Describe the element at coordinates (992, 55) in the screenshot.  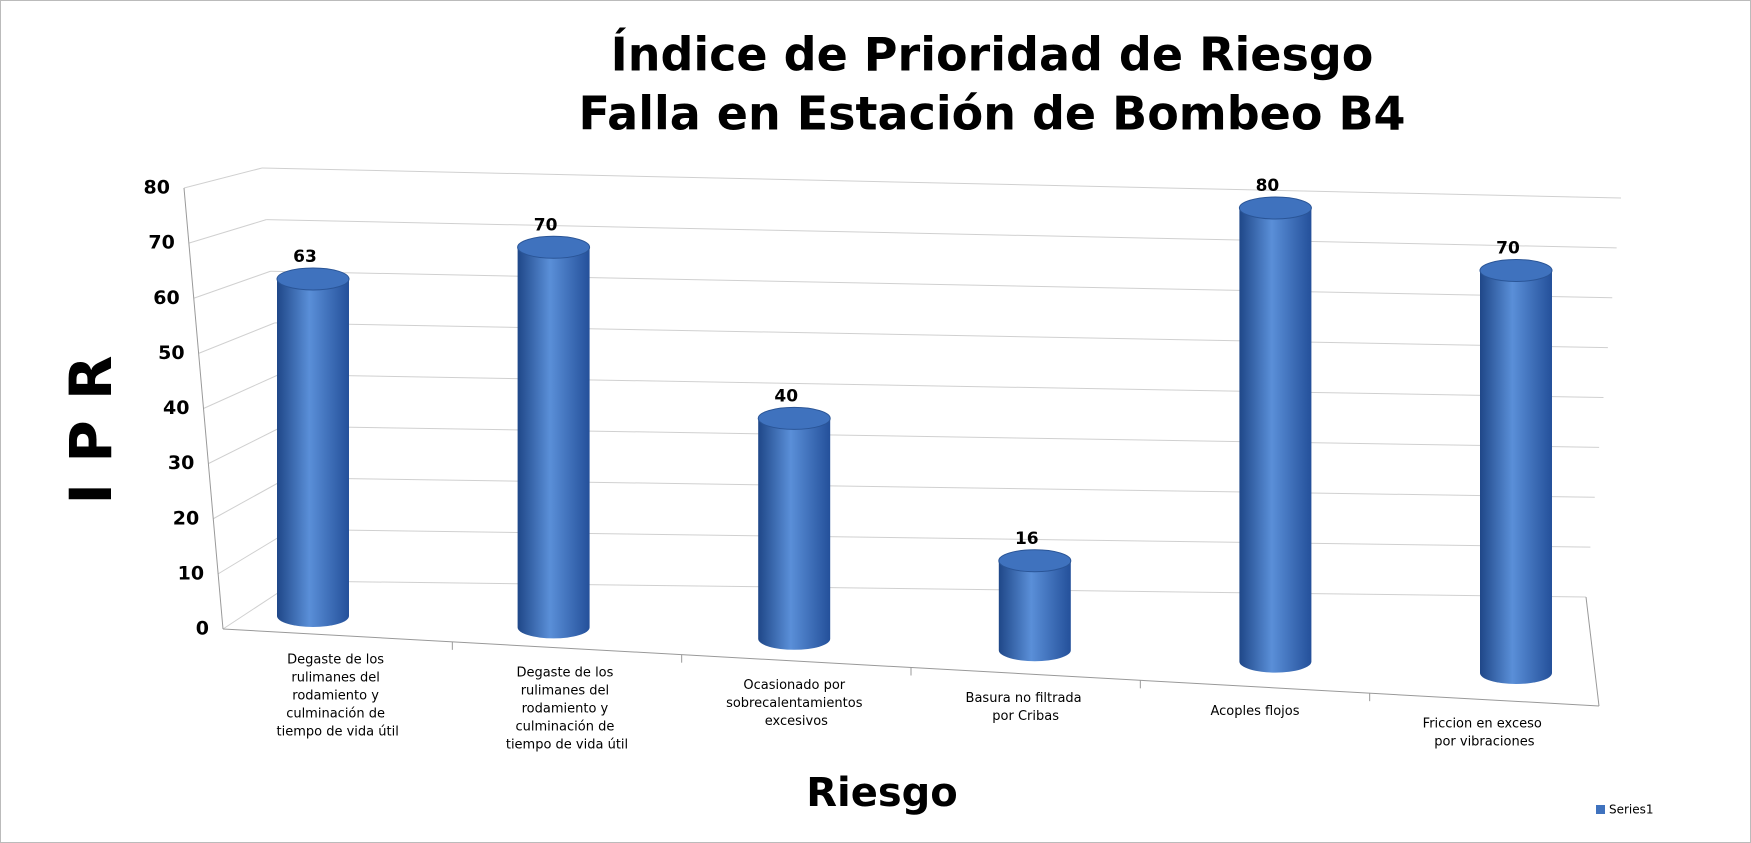
I see `chart-title: Índice de Prioridad de Riesgo` at that location.